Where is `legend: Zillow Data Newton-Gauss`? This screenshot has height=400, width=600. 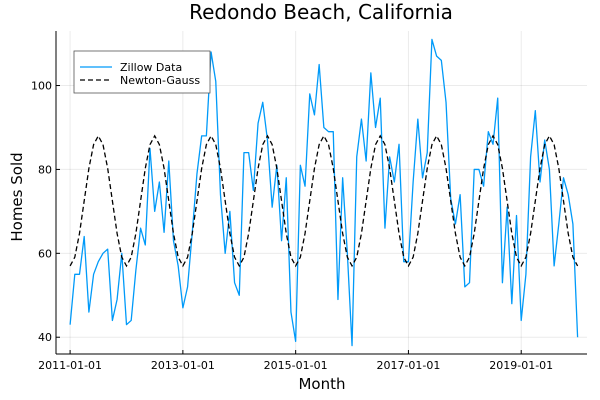 legend: Zillow Data Newton-Gauss is located at coordinates (142, 72).